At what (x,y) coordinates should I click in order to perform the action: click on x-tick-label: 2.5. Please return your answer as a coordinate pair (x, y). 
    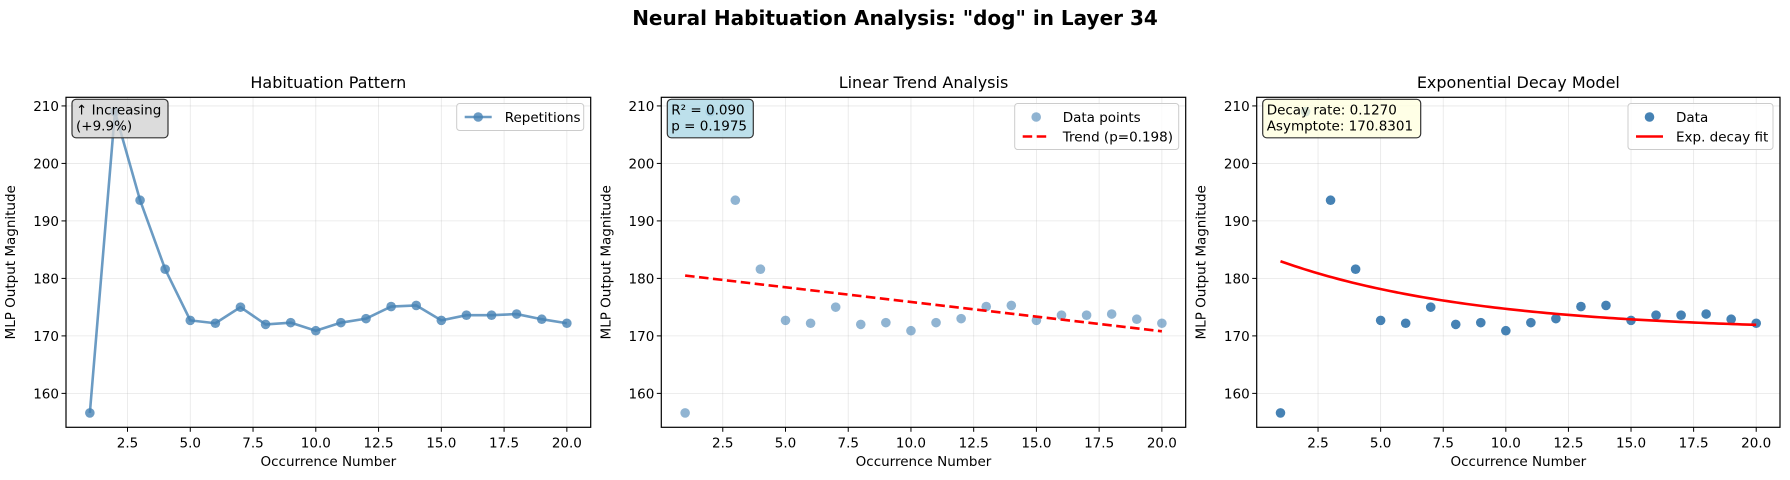
    Looking at the image, I should click on (127, 443).